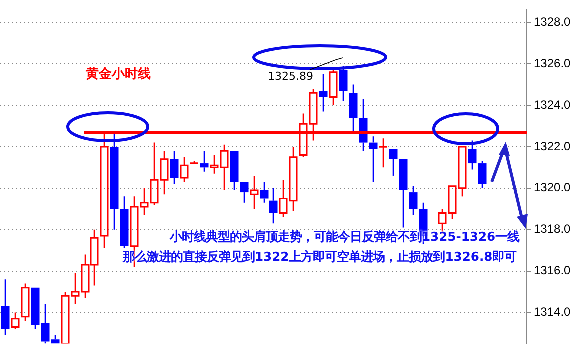 This screenshot has height=354, width=572. Describe the element at coordinates (553, 21) in the screenshot. I see `y-tick-label: 1328.0` at that location.